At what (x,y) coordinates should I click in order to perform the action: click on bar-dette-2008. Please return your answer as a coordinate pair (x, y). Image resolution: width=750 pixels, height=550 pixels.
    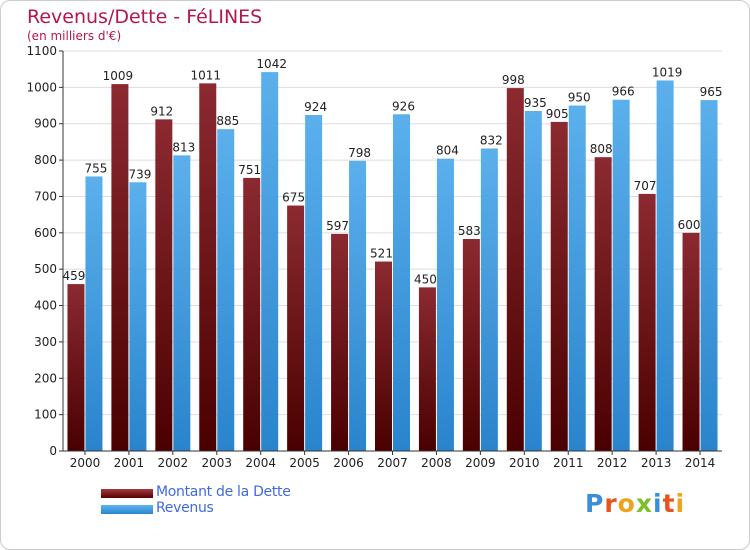
    Looking at the image, I should click on (427, 369).